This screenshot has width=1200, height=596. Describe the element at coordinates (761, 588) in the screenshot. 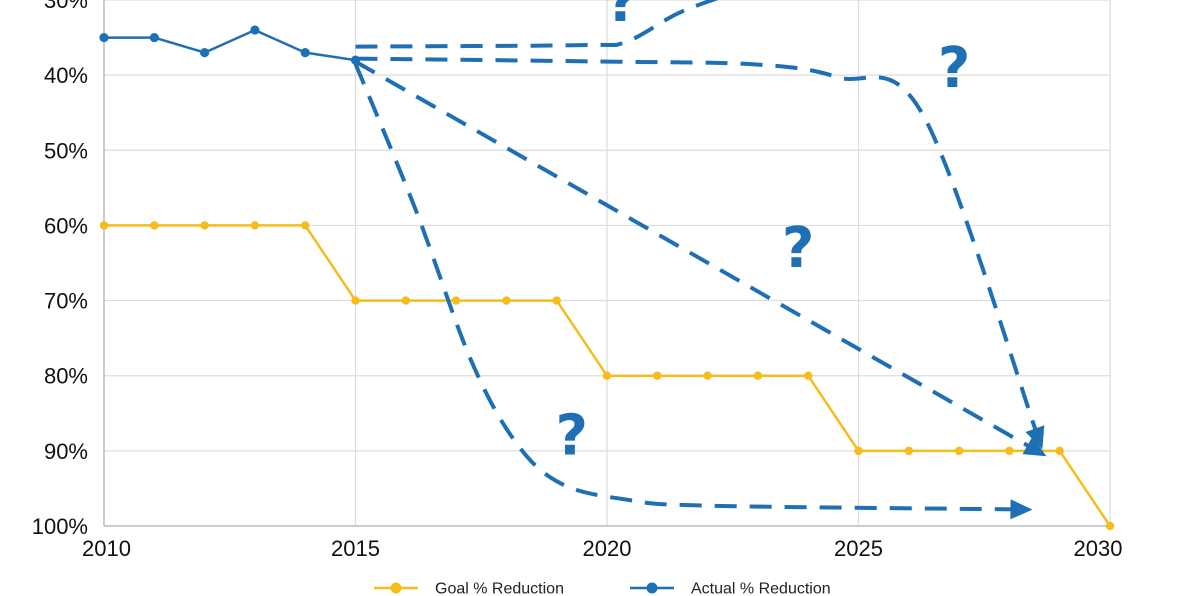

I see `legend-actual-label: Actual % Reduction` at that location.